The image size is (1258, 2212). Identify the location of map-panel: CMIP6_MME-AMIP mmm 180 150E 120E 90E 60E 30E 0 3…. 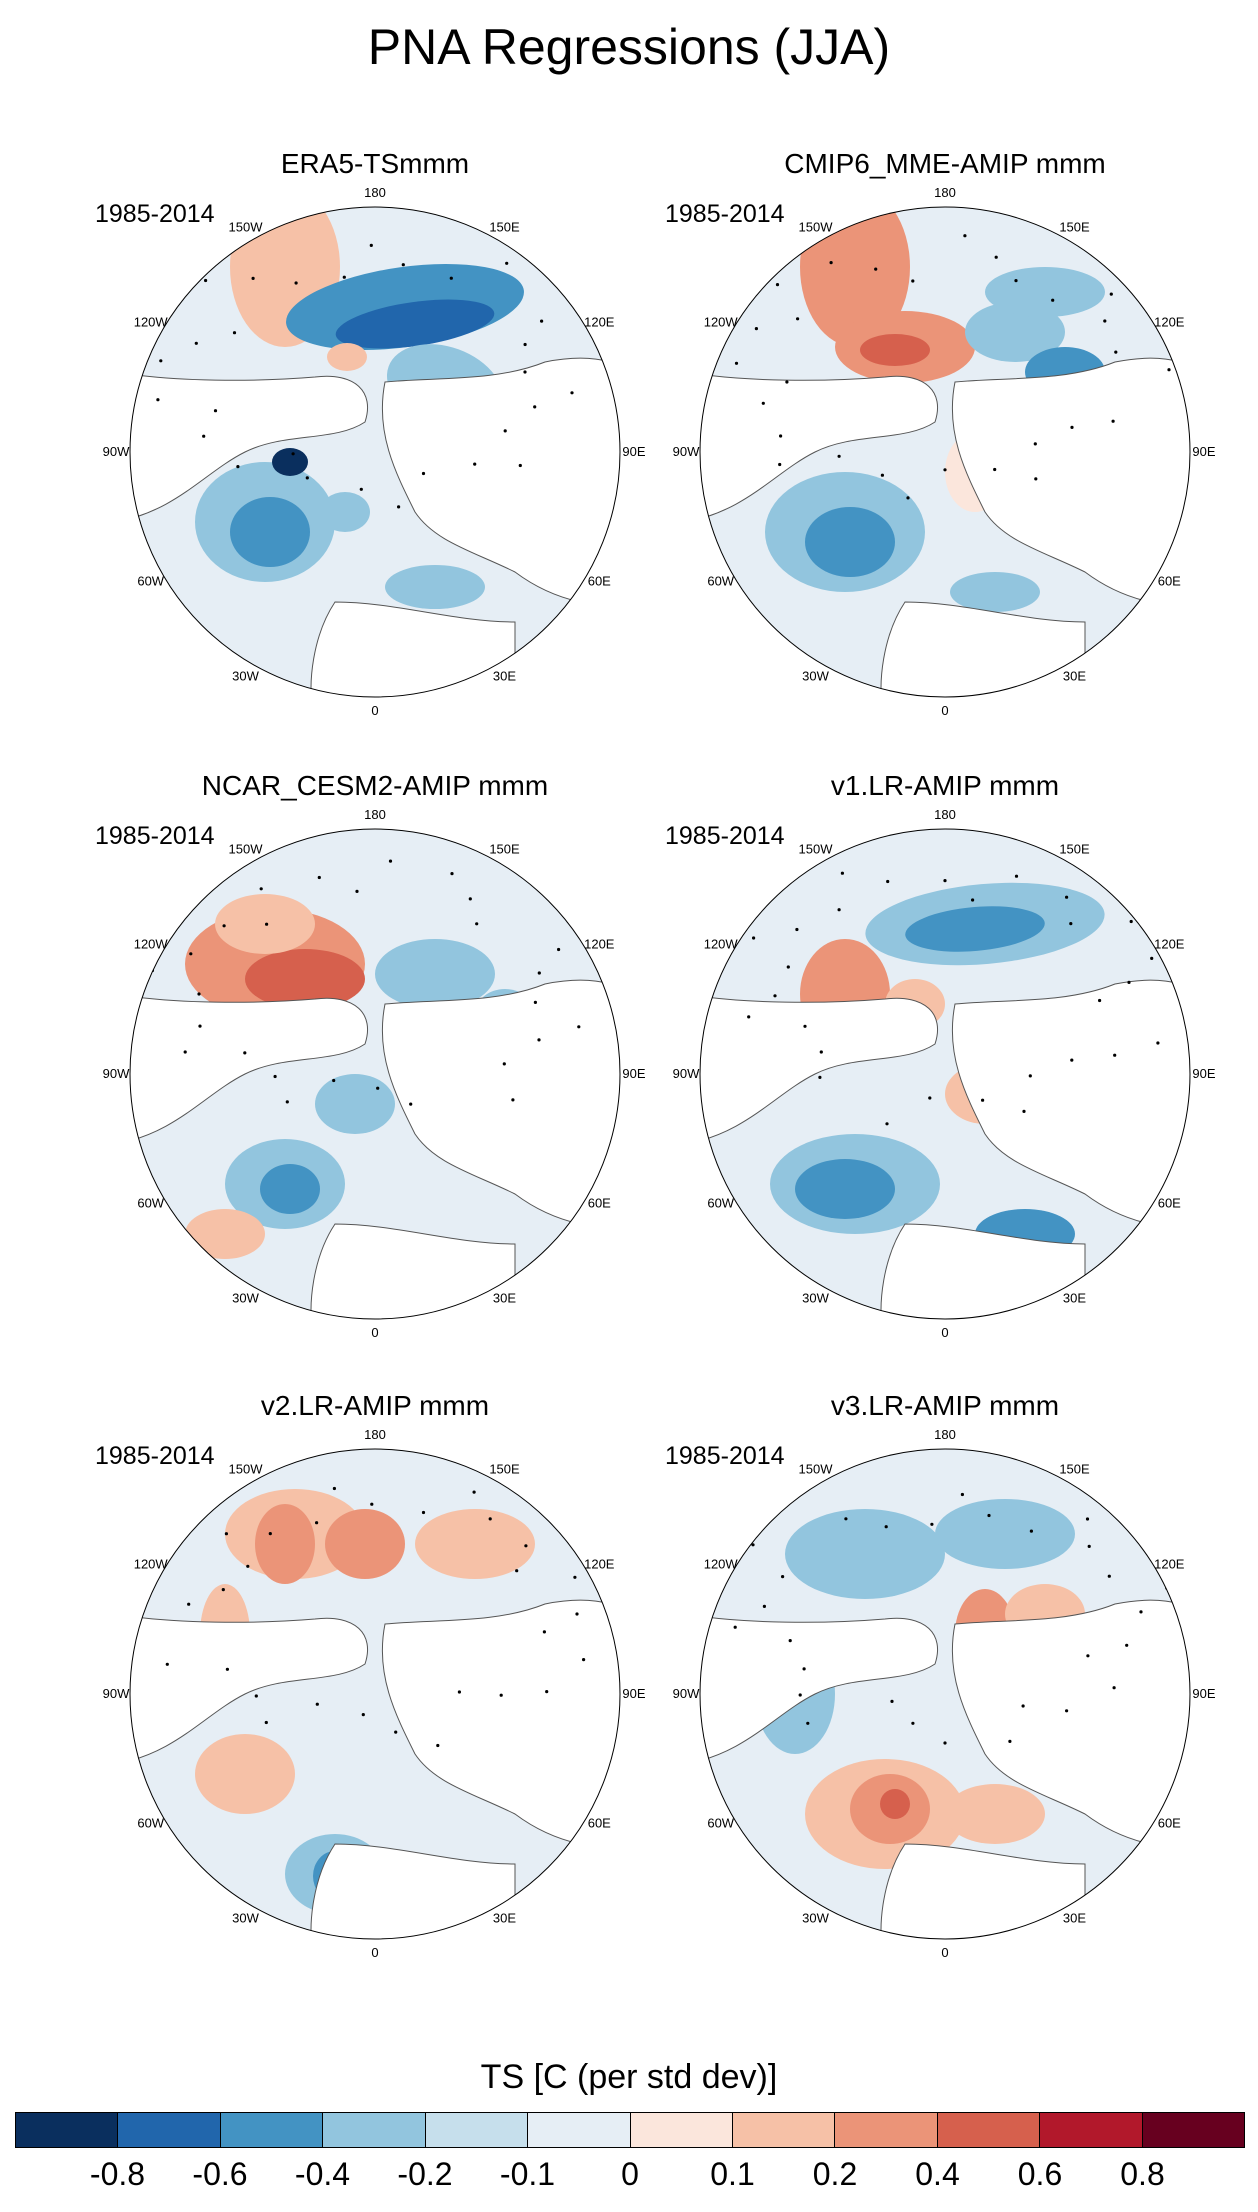
(945, 438).